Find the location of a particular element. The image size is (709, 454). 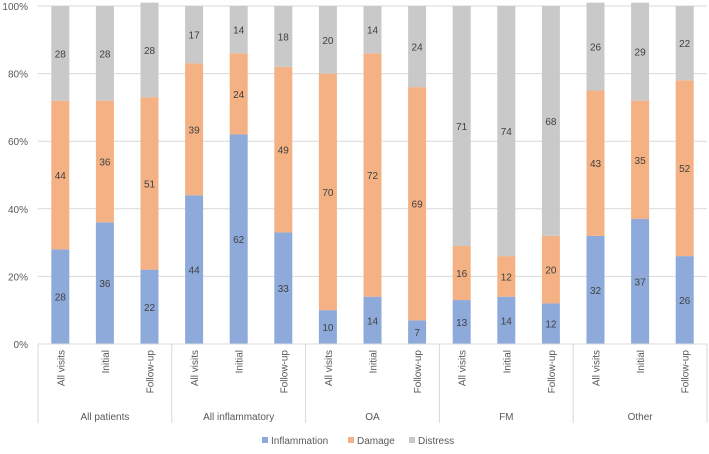

data-label: 16 is located at coordinates (462, 274).